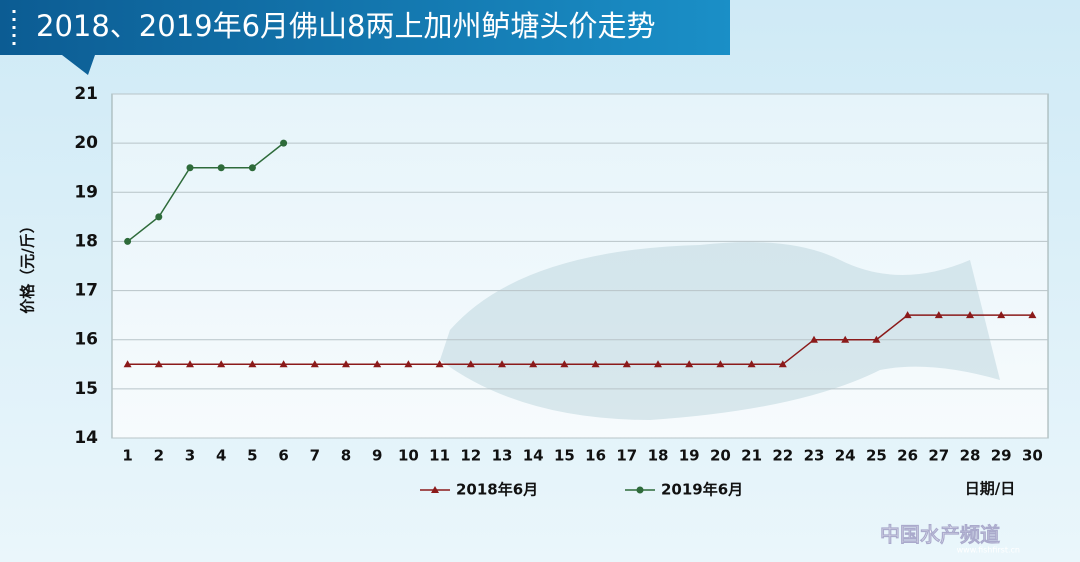 The image size is (1080, 562). Describe the element at coordinates (970, 456) in the screenshot. I see `x-tick-label: 28` at that location.